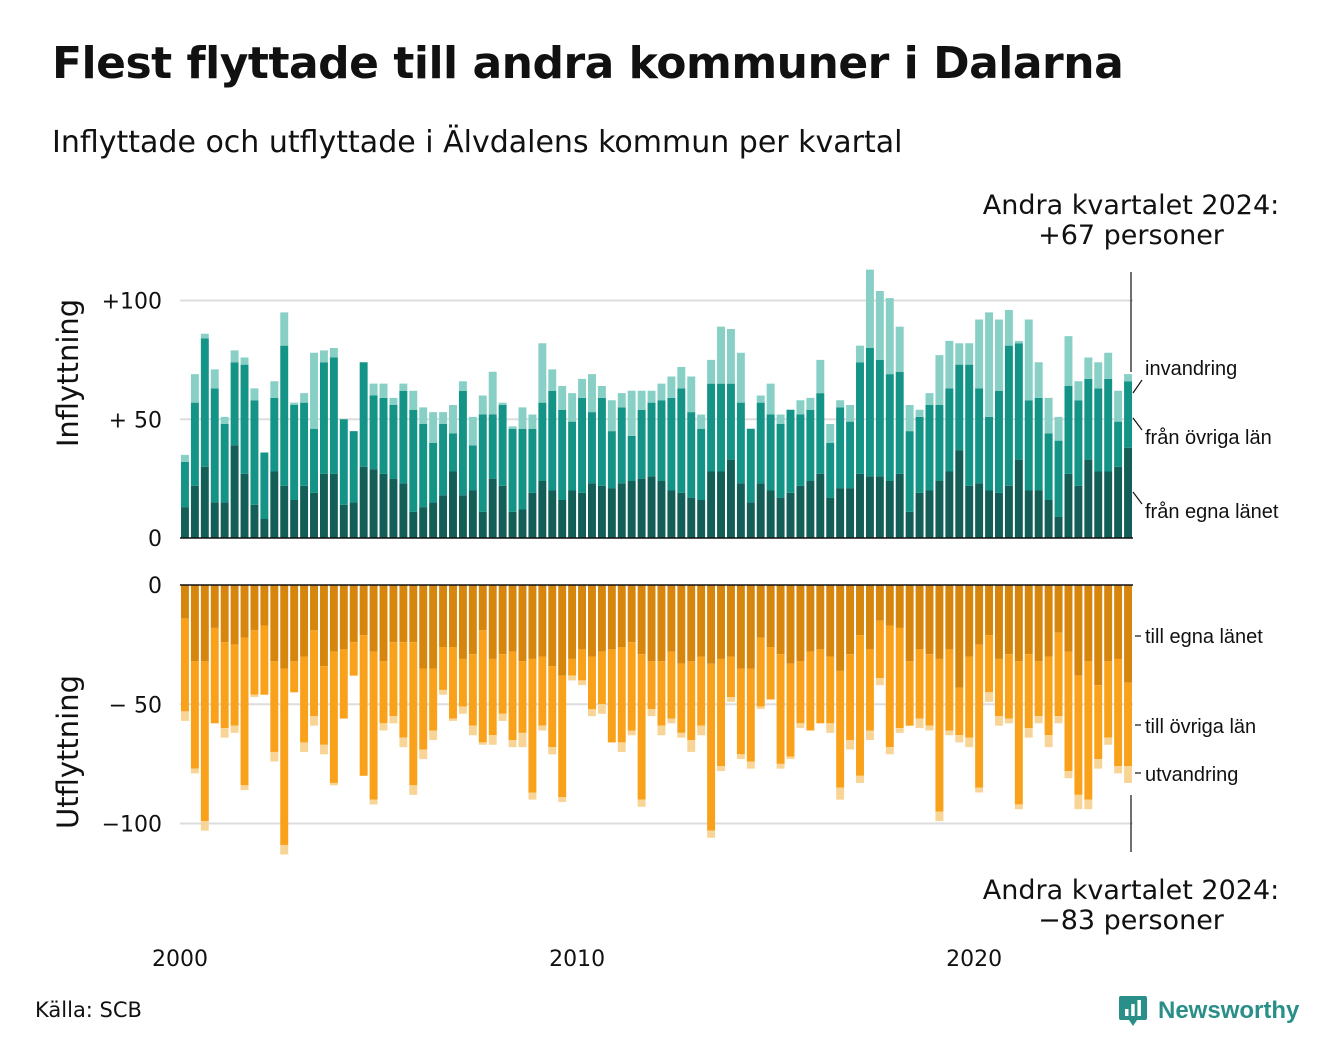 This screenshot has height=1060, width=1340. I want to click on series-label-till-egna-lanet: till egna länet, so click(1204, 637).